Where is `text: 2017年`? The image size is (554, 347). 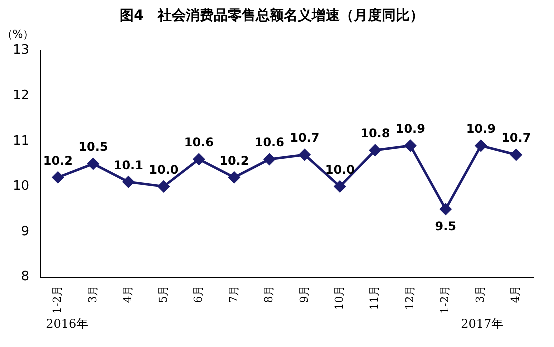 text: 2017年 is located at coordinates (482, 324).